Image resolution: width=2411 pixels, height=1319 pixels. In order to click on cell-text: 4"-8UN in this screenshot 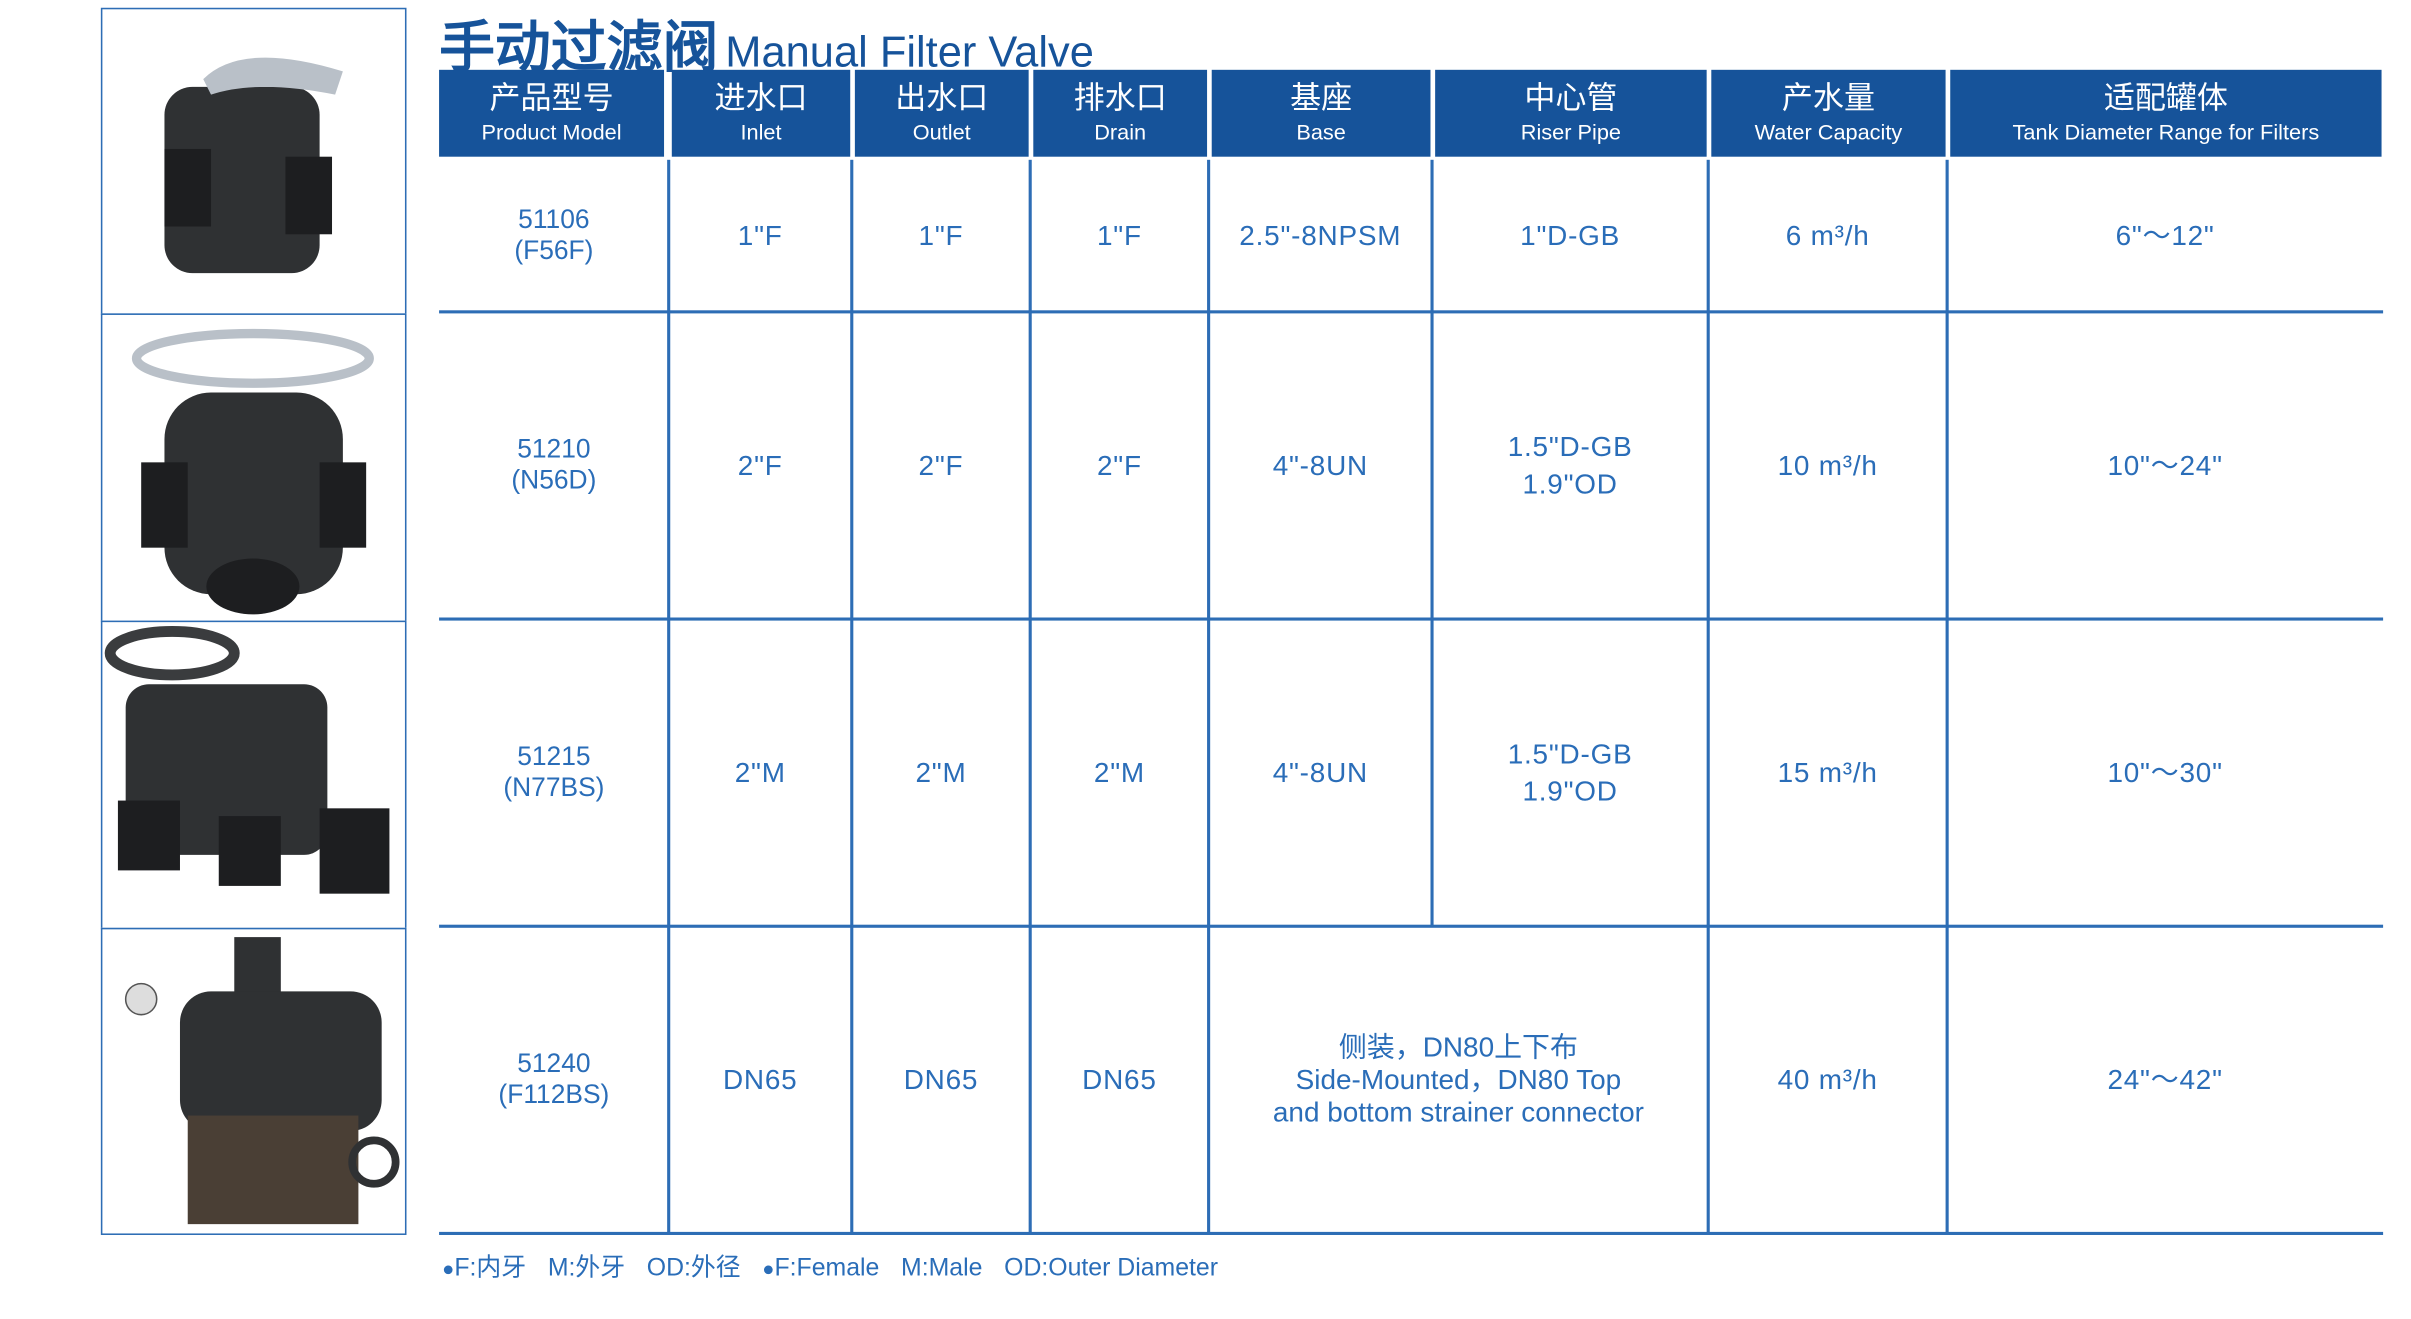, I will do `click(1320, 465)`.